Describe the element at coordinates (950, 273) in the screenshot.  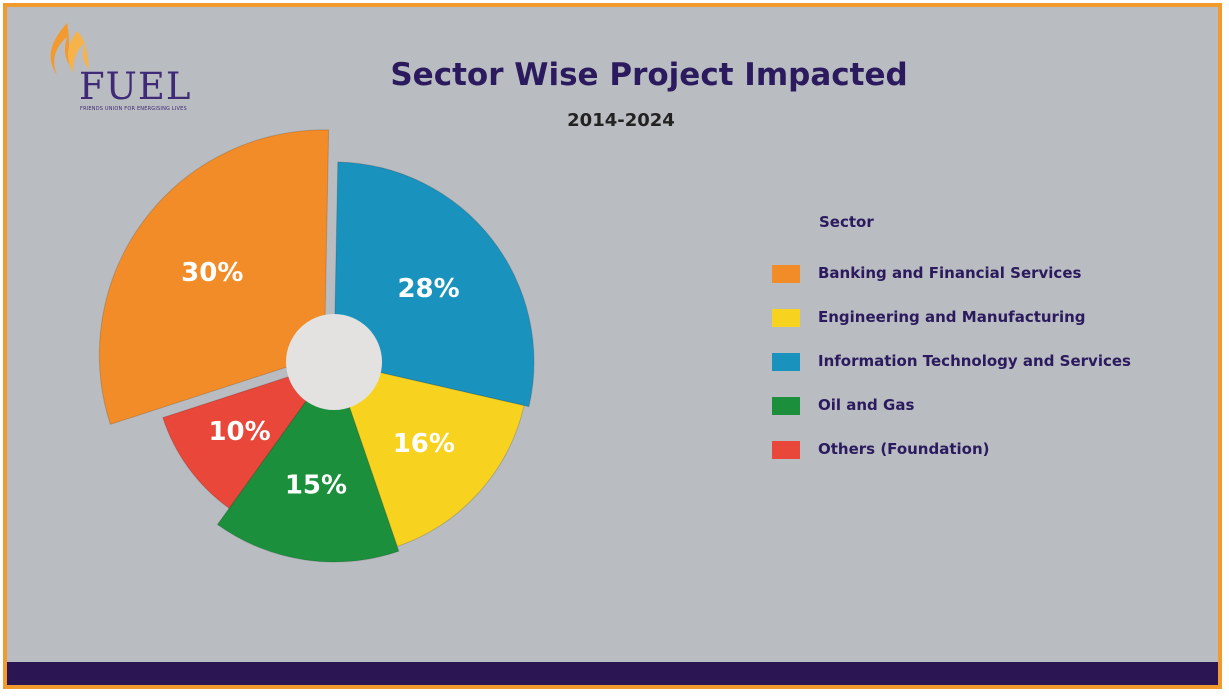
I see `legend-label: Banking and Financial Services` at that location.